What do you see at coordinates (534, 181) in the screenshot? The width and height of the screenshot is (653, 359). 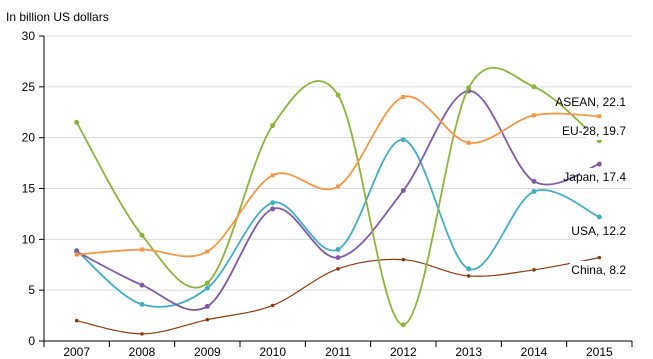 I see `point-japan-2014` at bounding box center [534, 181].